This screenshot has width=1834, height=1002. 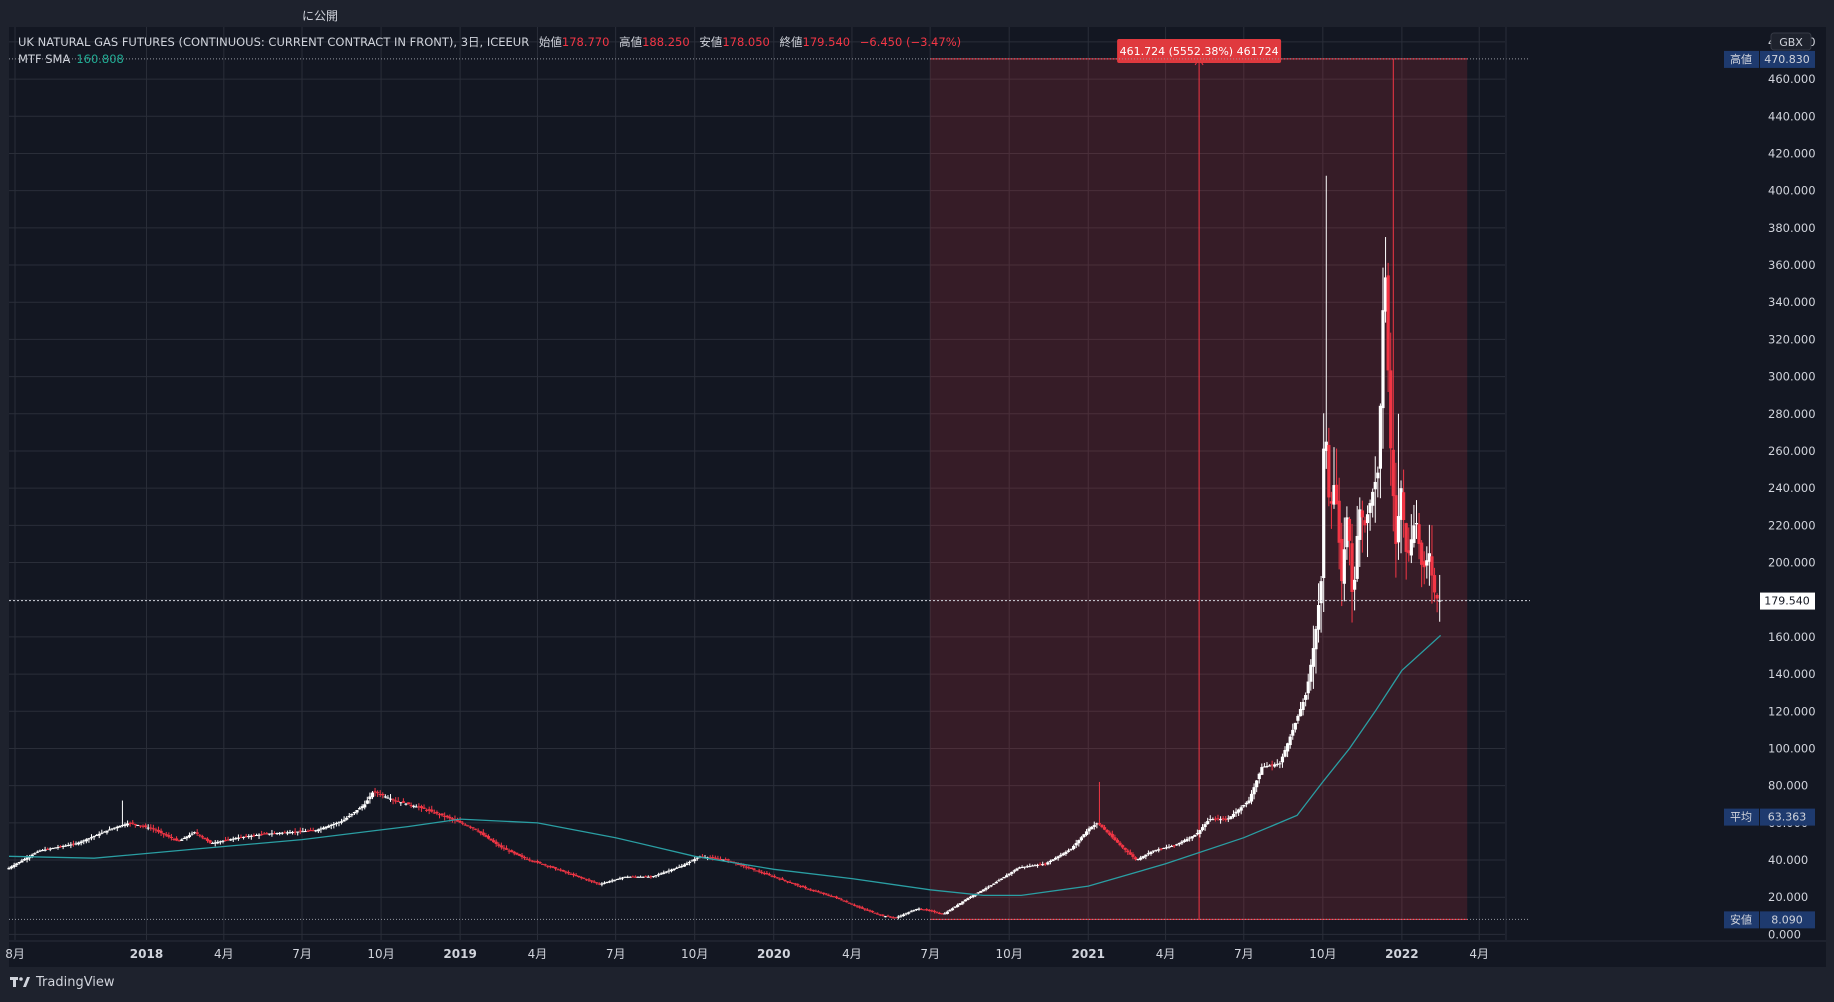 I want to click on x-tick-label: 7月, so click(x=616, y=954).